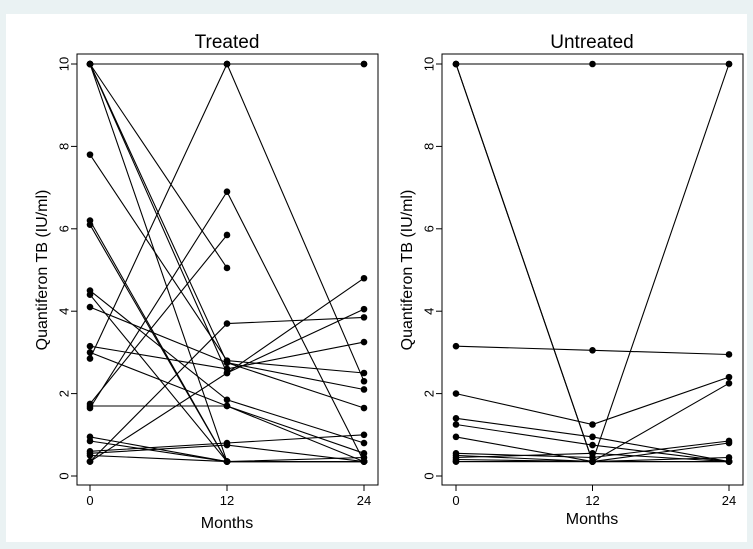  What do you see at coordinates (64, 64) in the screenshot?
I see `treated-y-tick-label: 10` at bounding box center [64, 64].